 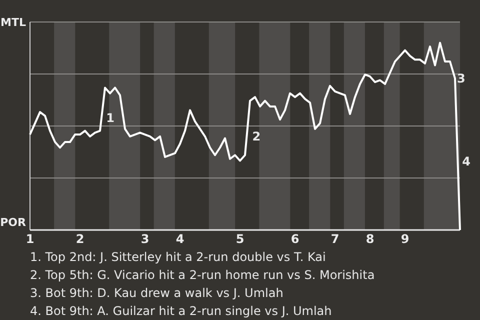 I want to click on text: MTL, so click(x=13, y=22).